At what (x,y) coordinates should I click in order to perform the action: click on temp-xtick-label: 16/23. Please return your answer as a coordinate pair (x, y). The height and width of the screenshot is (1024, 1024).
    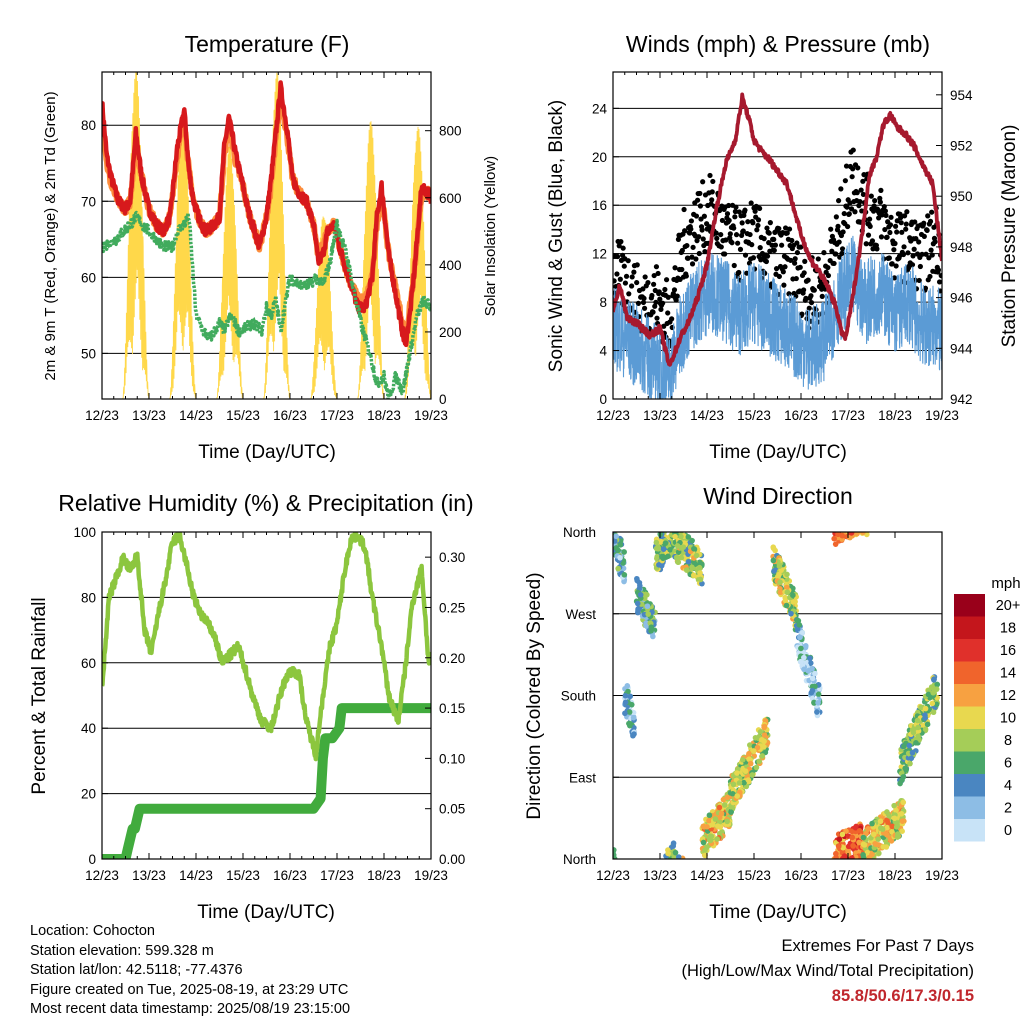
    Looking at the image, I should click on (290, 415).